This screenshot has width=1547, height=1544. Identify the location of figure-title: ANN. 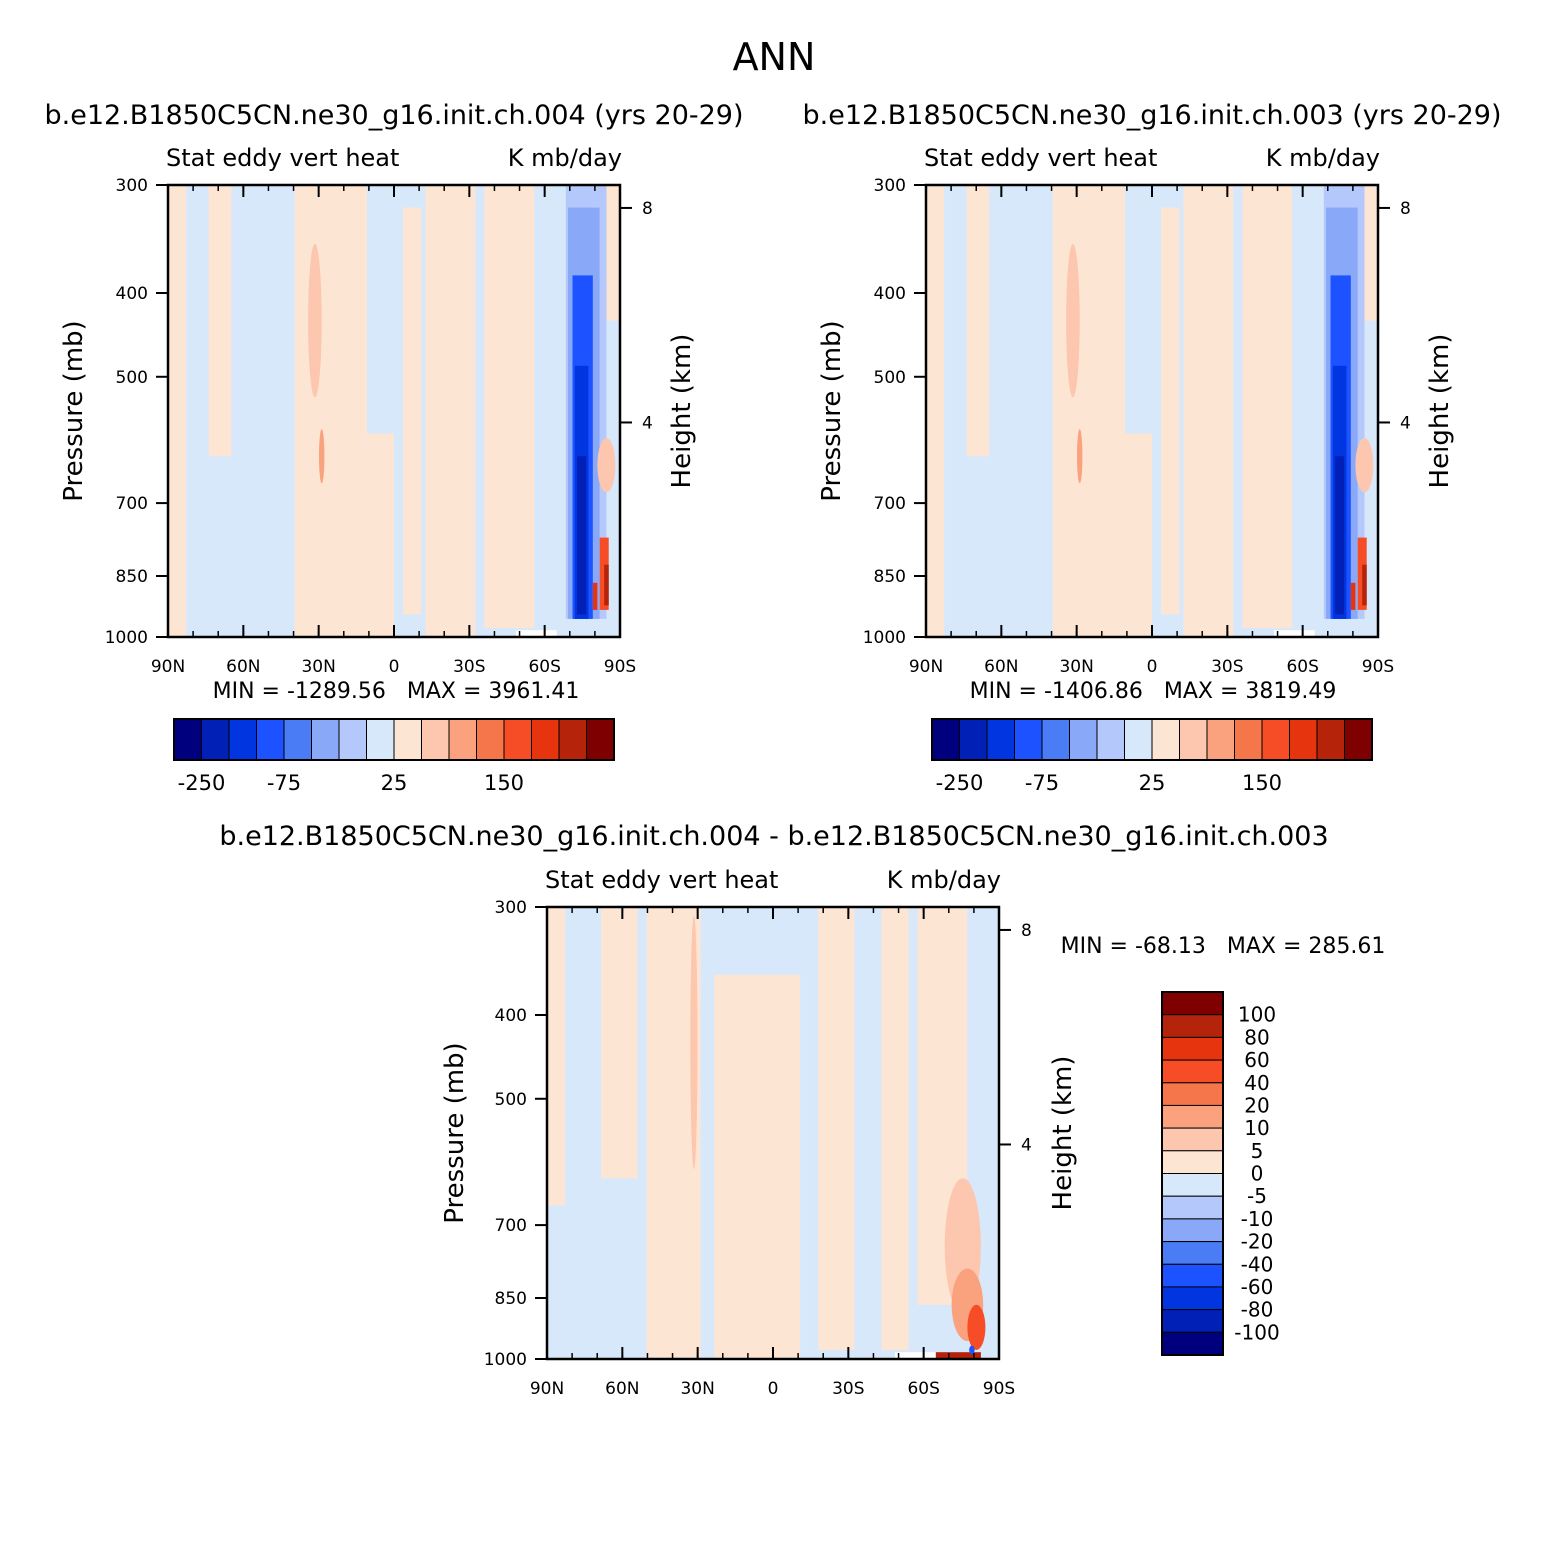
(774, 57).